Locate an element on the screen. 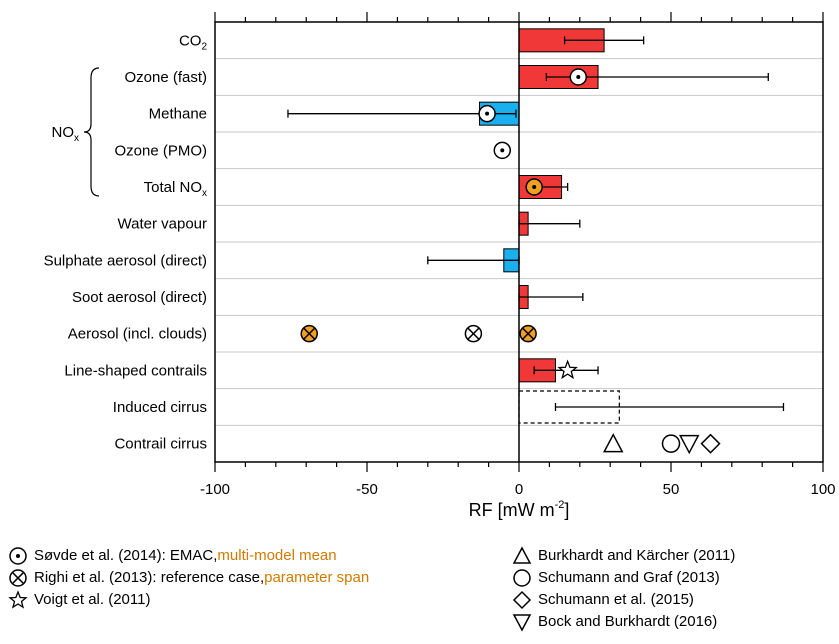 This screenshot has width=839, height=644. category-label: Ozone (PMO) is located at coordinates (160, 150).